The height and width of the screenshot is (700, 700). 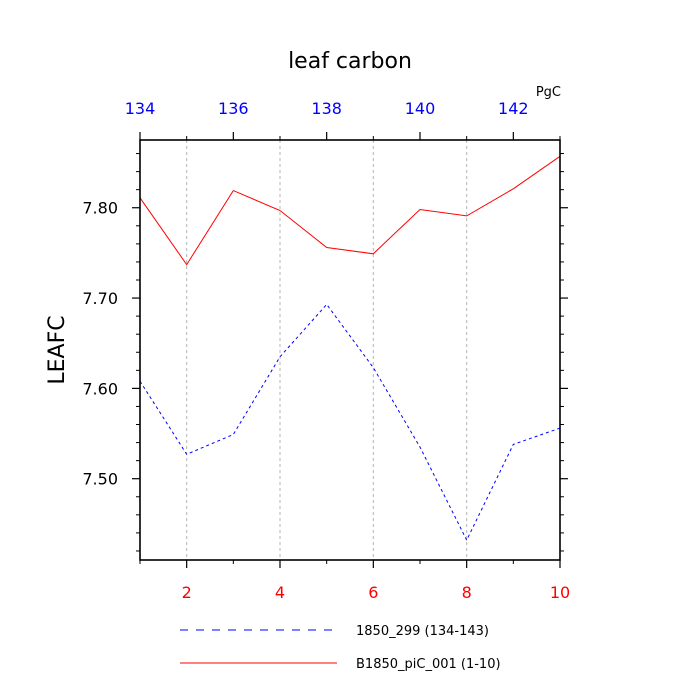 What do you see at coordinates (420, 108) in the screenshot?
I see `x-top-tick-label: 140` at bounding box center [420, 108].